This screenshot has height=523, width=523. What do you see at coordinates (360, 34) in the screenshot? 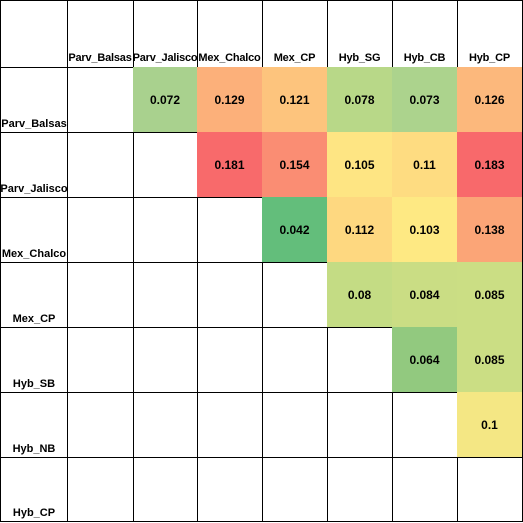
I see `column-header: Hyb_SG` at bounding box center [360, 34].